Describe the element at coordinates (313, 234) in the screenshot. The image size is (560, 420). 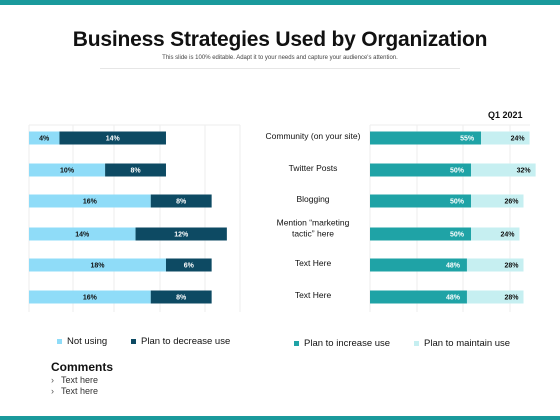
I see `category-label: tactic” here` at that location.